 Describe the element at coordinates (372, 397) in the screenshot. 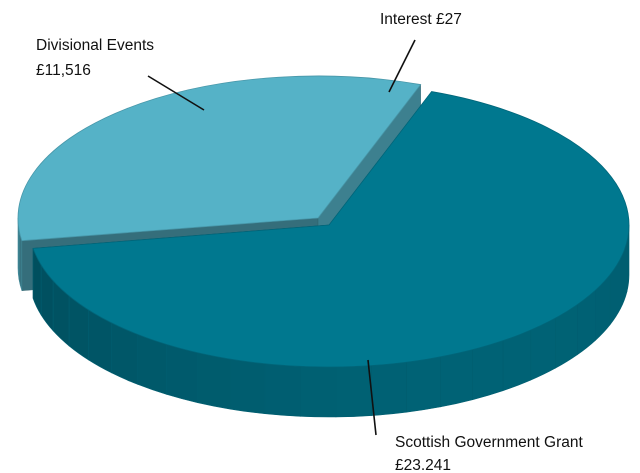

I see `leader-line-grant` at that location.